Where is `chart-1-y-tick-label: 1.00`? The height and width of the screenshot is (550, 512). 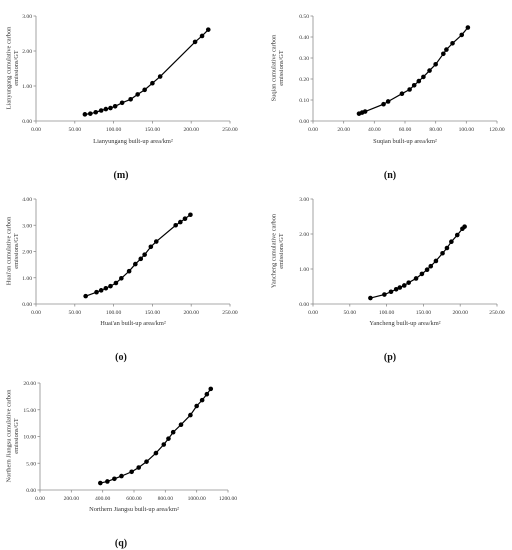
chart-1-y-tick-label: 1.00 is located at coordinates (27, 87).